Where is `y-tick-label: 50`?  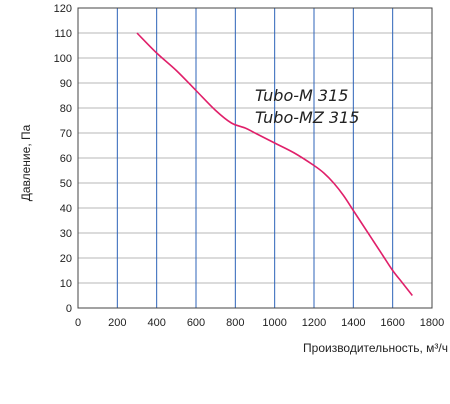
y-tick-label: 50 is located at coordinates (66, 184).